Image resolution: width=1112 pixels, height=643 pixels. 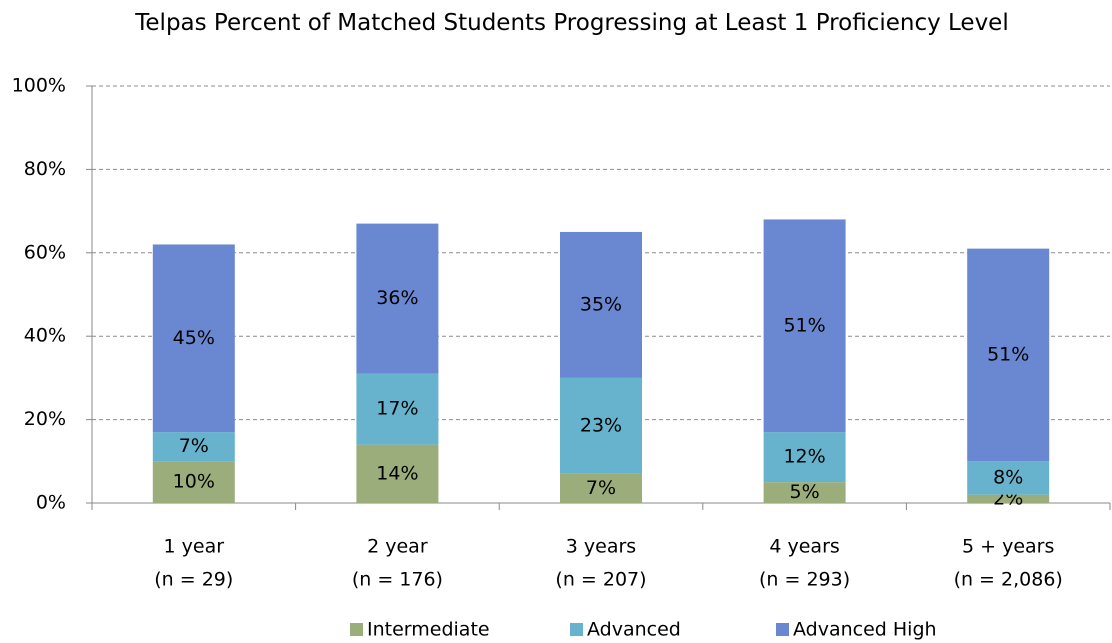 What do you see at coordinates (1008, 580) in the screenshot?
I see `x-tick-label: (n = 2,086)` at bounding box center [1008, 580].